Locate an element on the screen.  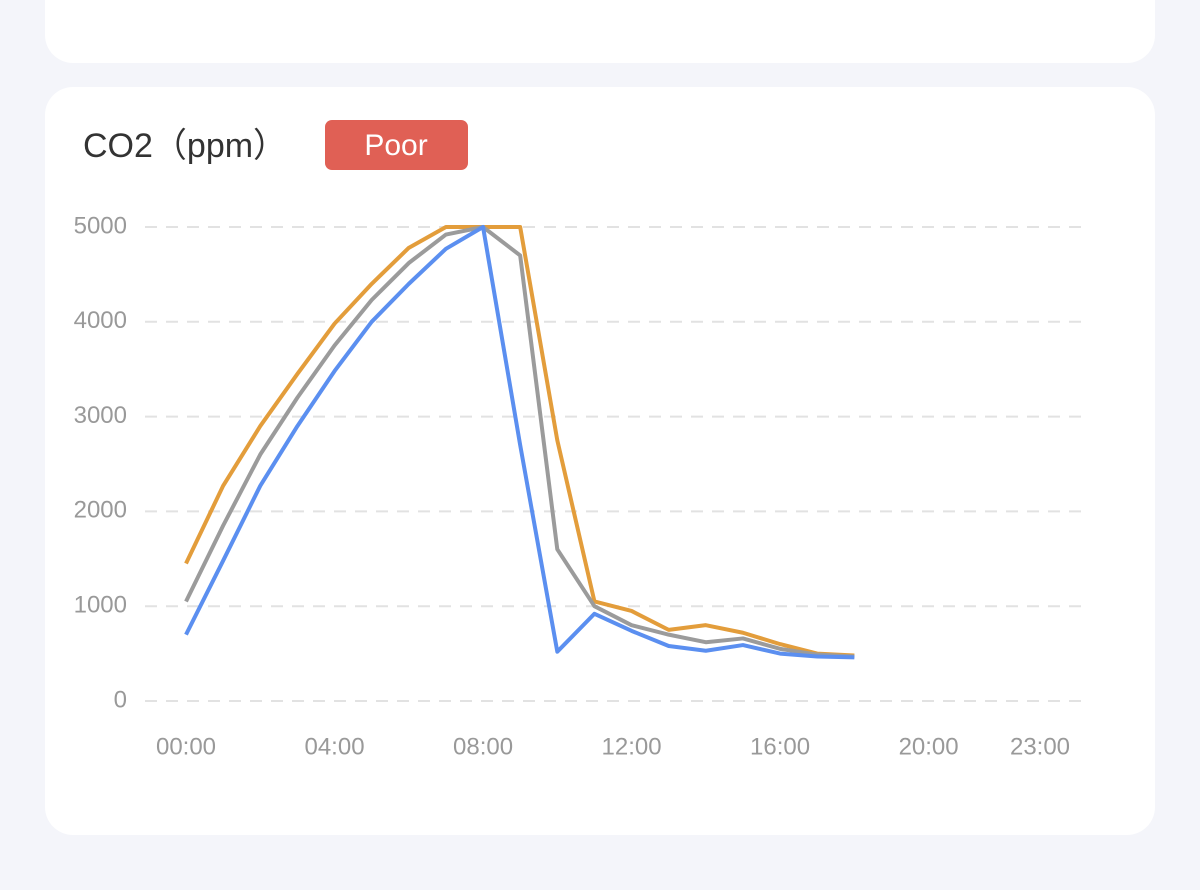
x-tick-label: 08:00 is located at coordinates (483, 746).